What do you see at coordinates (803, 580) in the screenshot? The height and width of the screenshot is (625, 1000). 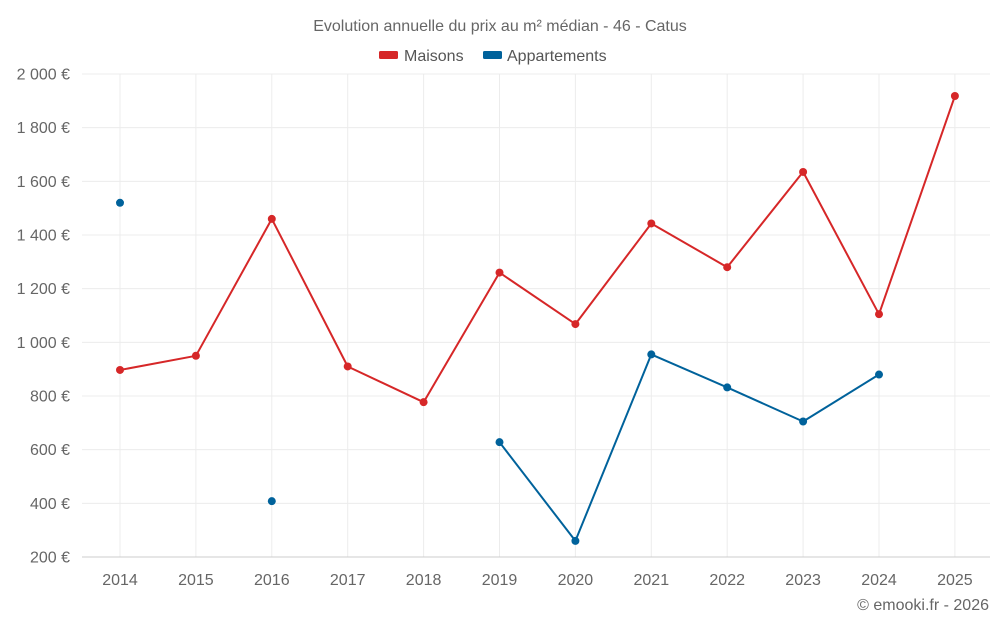 I see `x-tick-label: 2023` at bounding box center [803, 580].